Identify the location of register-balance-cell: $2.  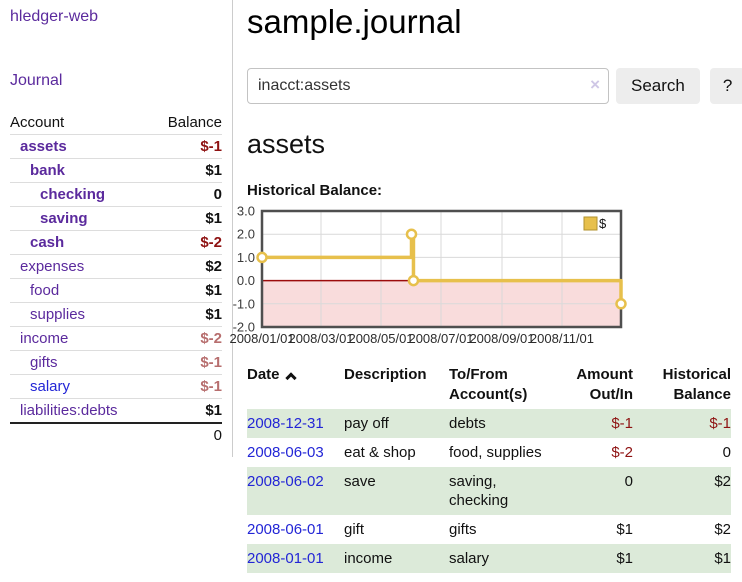
(722, 481).